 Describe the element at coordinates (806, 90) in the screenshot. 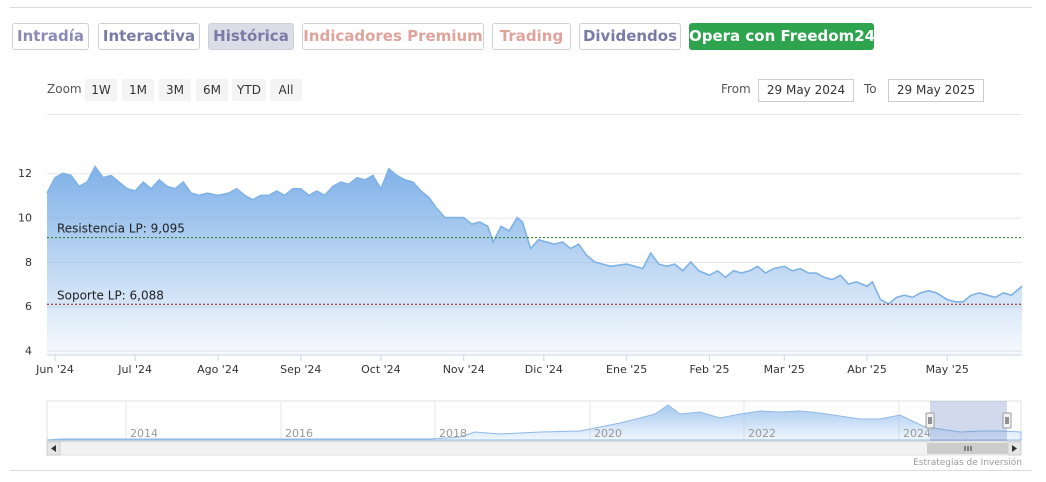

I see `range-from-input: 29 May 2024` at that location.